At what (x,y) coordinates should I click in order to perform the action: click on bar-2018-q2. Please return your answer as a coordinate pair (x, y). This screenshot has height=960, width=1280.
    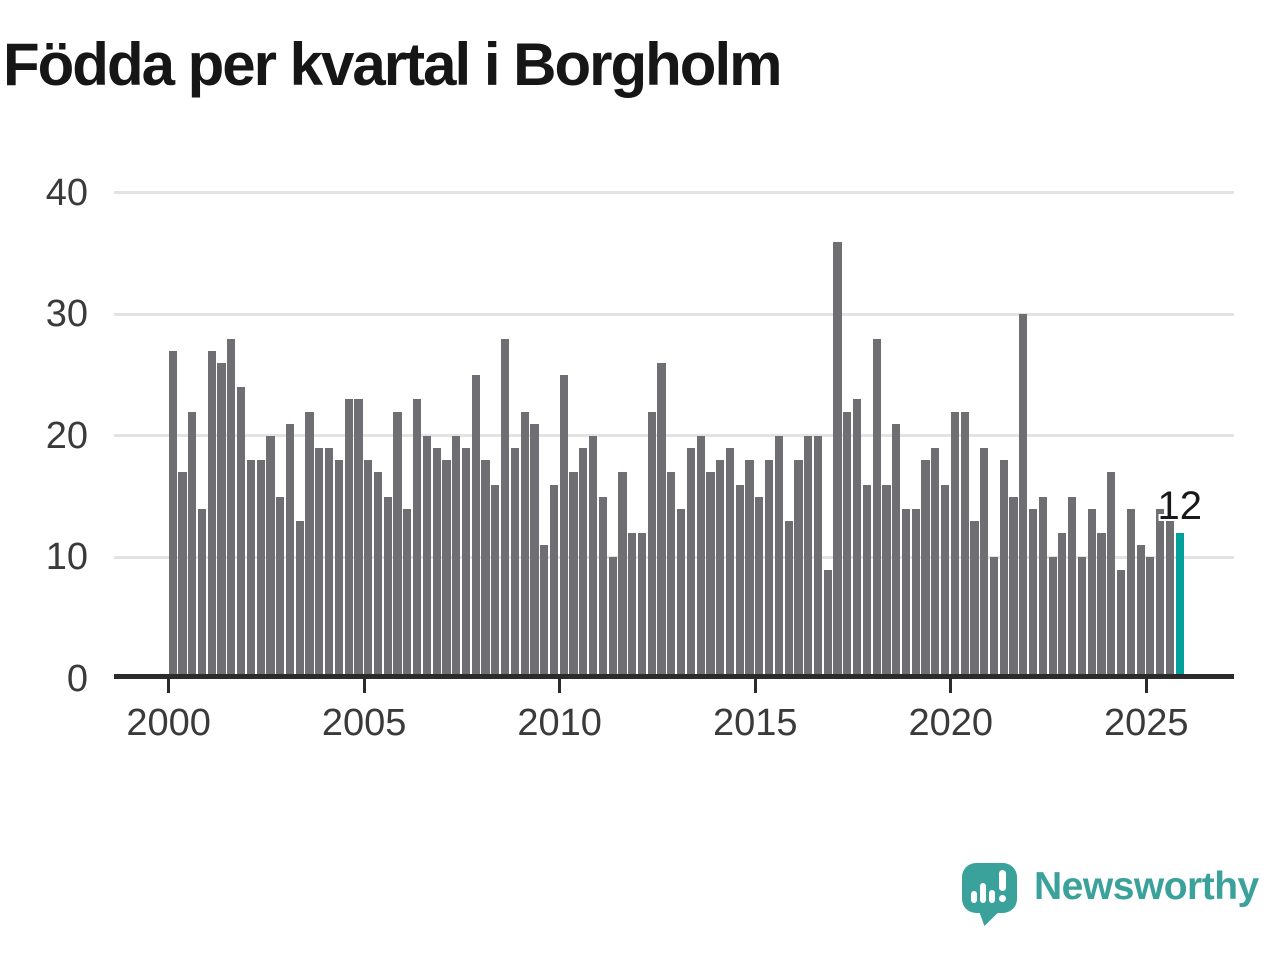
    Looking at the image, I should click on (886, 581).